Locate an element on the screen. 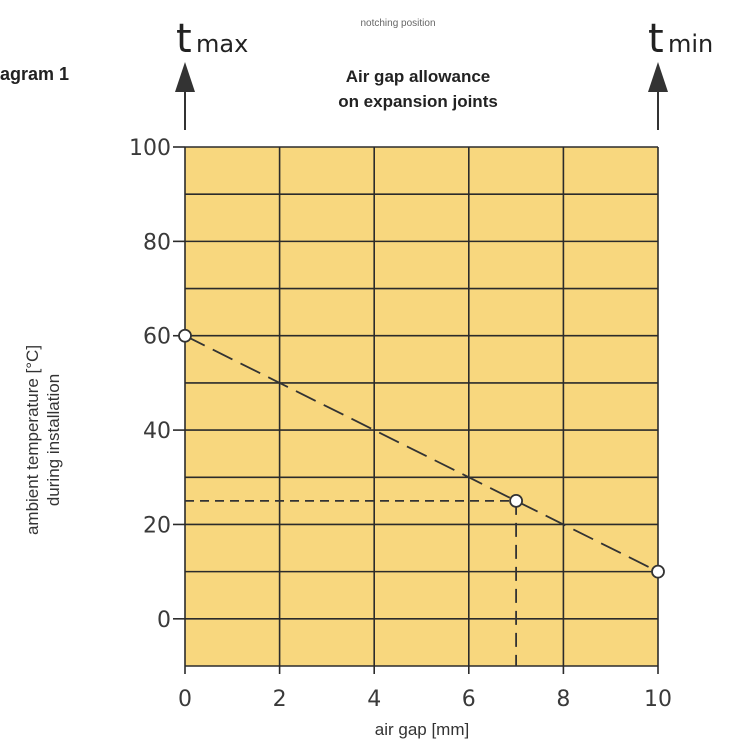  y-tick-label-60: 60 is located at coordinates (157, 337).